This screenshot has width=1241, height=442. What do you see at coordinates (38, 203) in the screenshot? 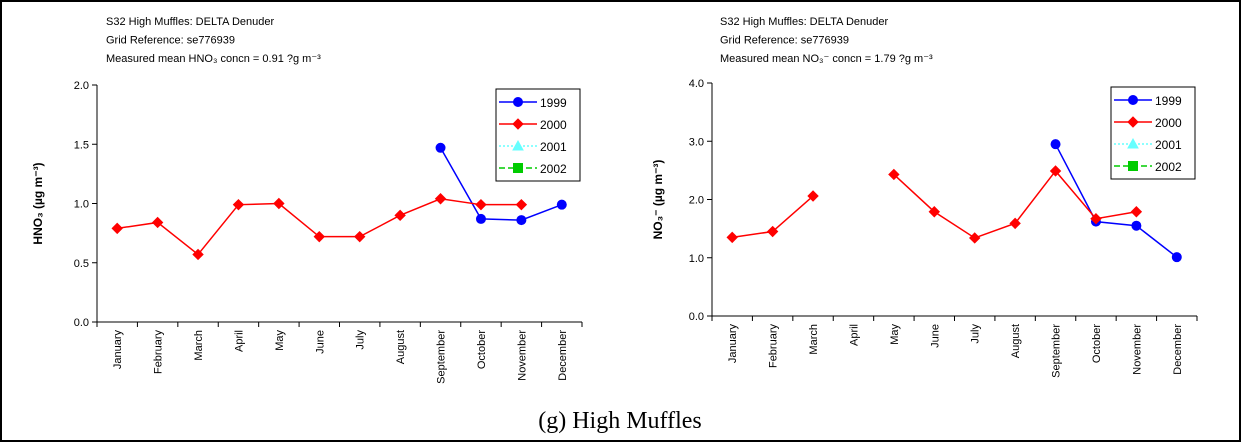
I see `y-axis-label: HNO₃ (µg m⁻³)` at bounding box center [38, 203].